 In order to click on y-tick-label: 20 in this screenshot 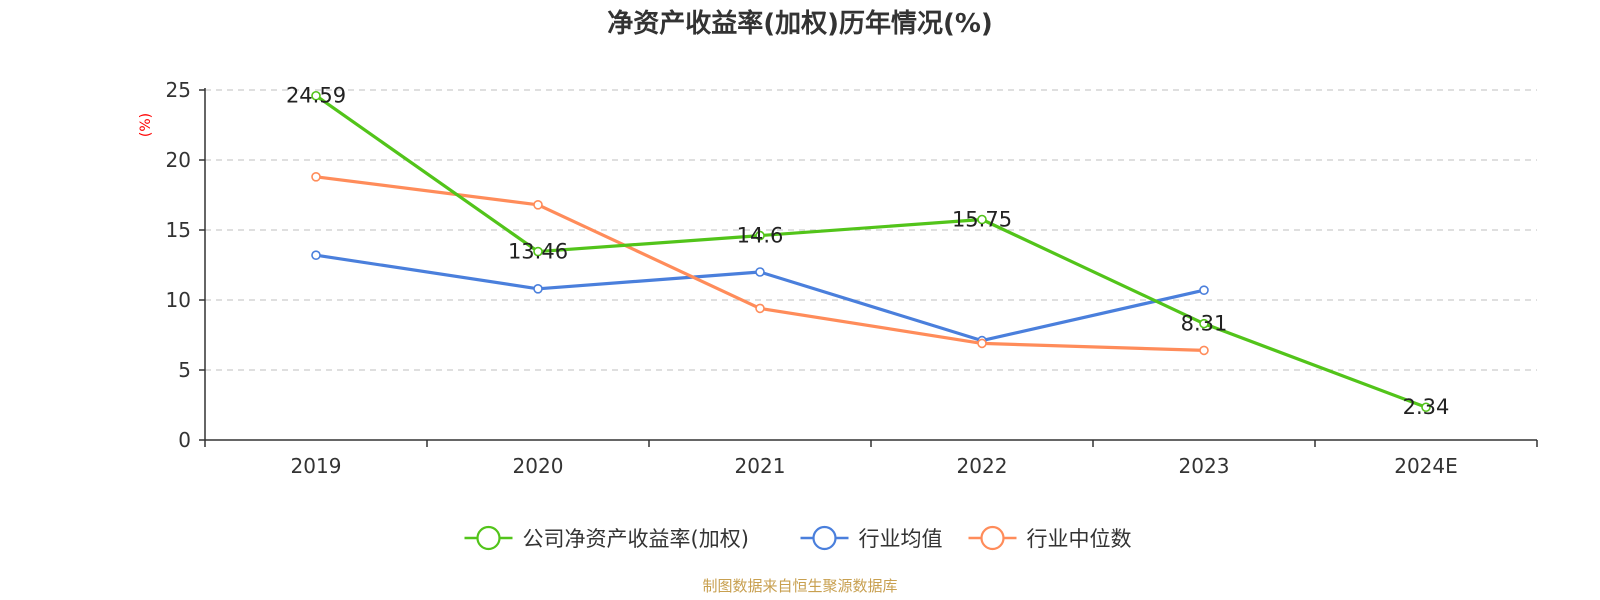, I will do `click(178, 160)`.